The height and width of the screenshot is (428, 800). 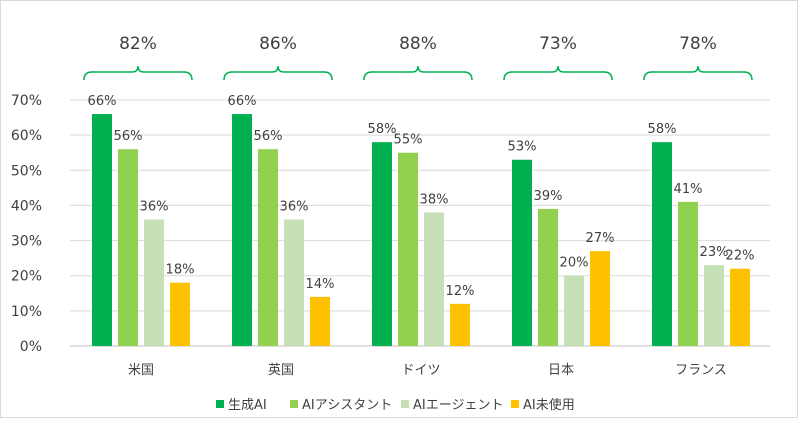 I want to click on legend-label: AIエージェント, so click(x=458, y=405).